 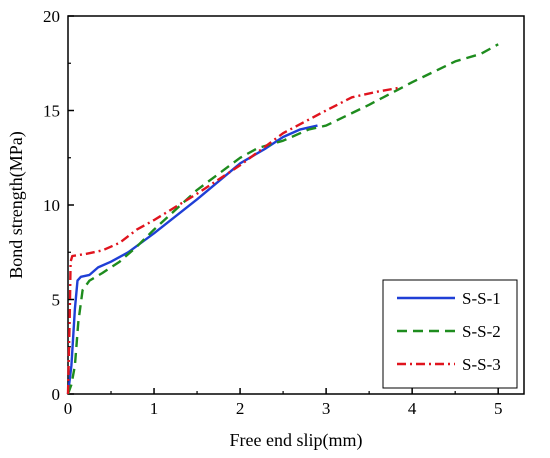 I want to click on legend-label-s-s-3: S-S-3, so click(x=481, y=364).